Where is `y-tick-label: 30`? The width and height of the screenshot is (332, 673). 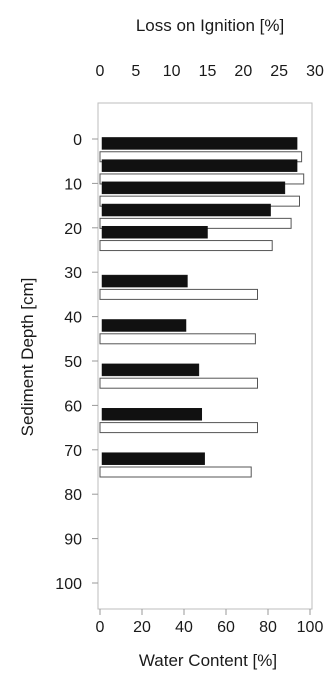 y-tick-label: 30 is located at coordinates (73, 273).